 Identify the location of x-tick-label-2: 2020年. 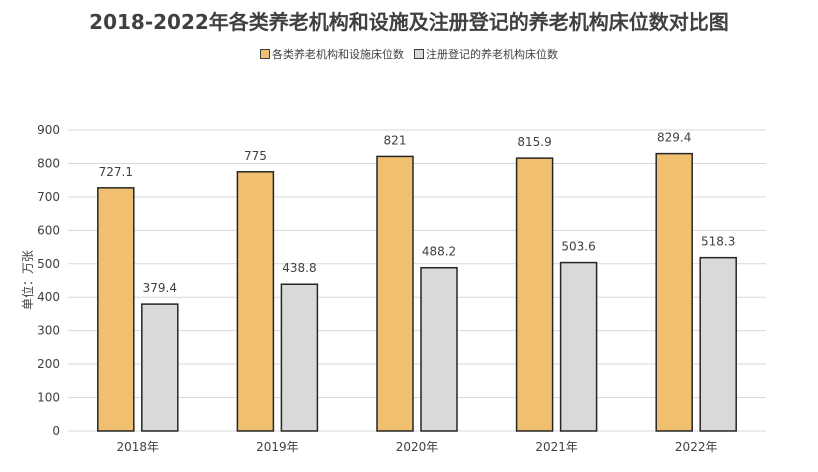
(417, 447).